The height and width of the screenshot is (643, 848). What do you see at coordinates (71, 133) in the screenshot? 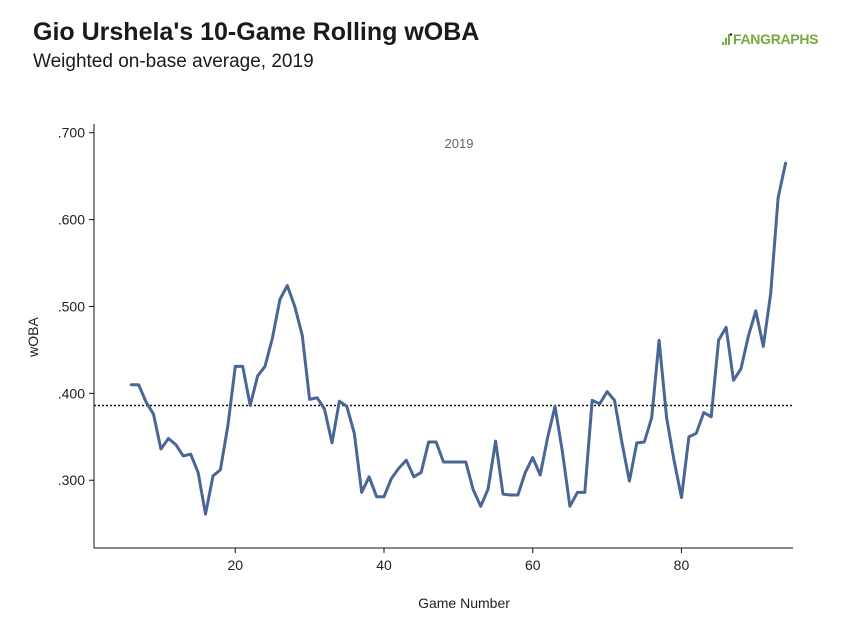
I see `y-tick-label: .700` at bounding box center [71, 133].